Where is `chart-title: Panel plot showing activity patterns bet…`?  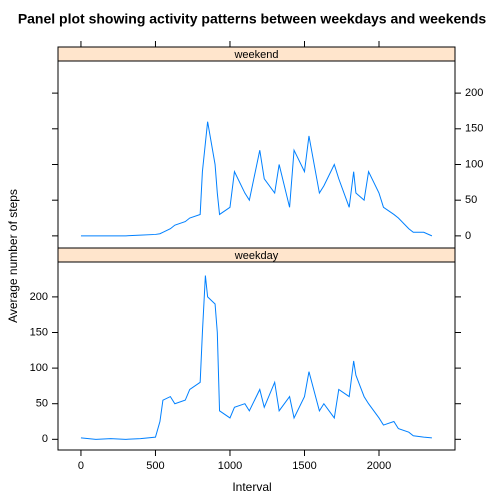 chart-title: Panel plot showing activity patterns bet… is located at coordinates (252, 19).